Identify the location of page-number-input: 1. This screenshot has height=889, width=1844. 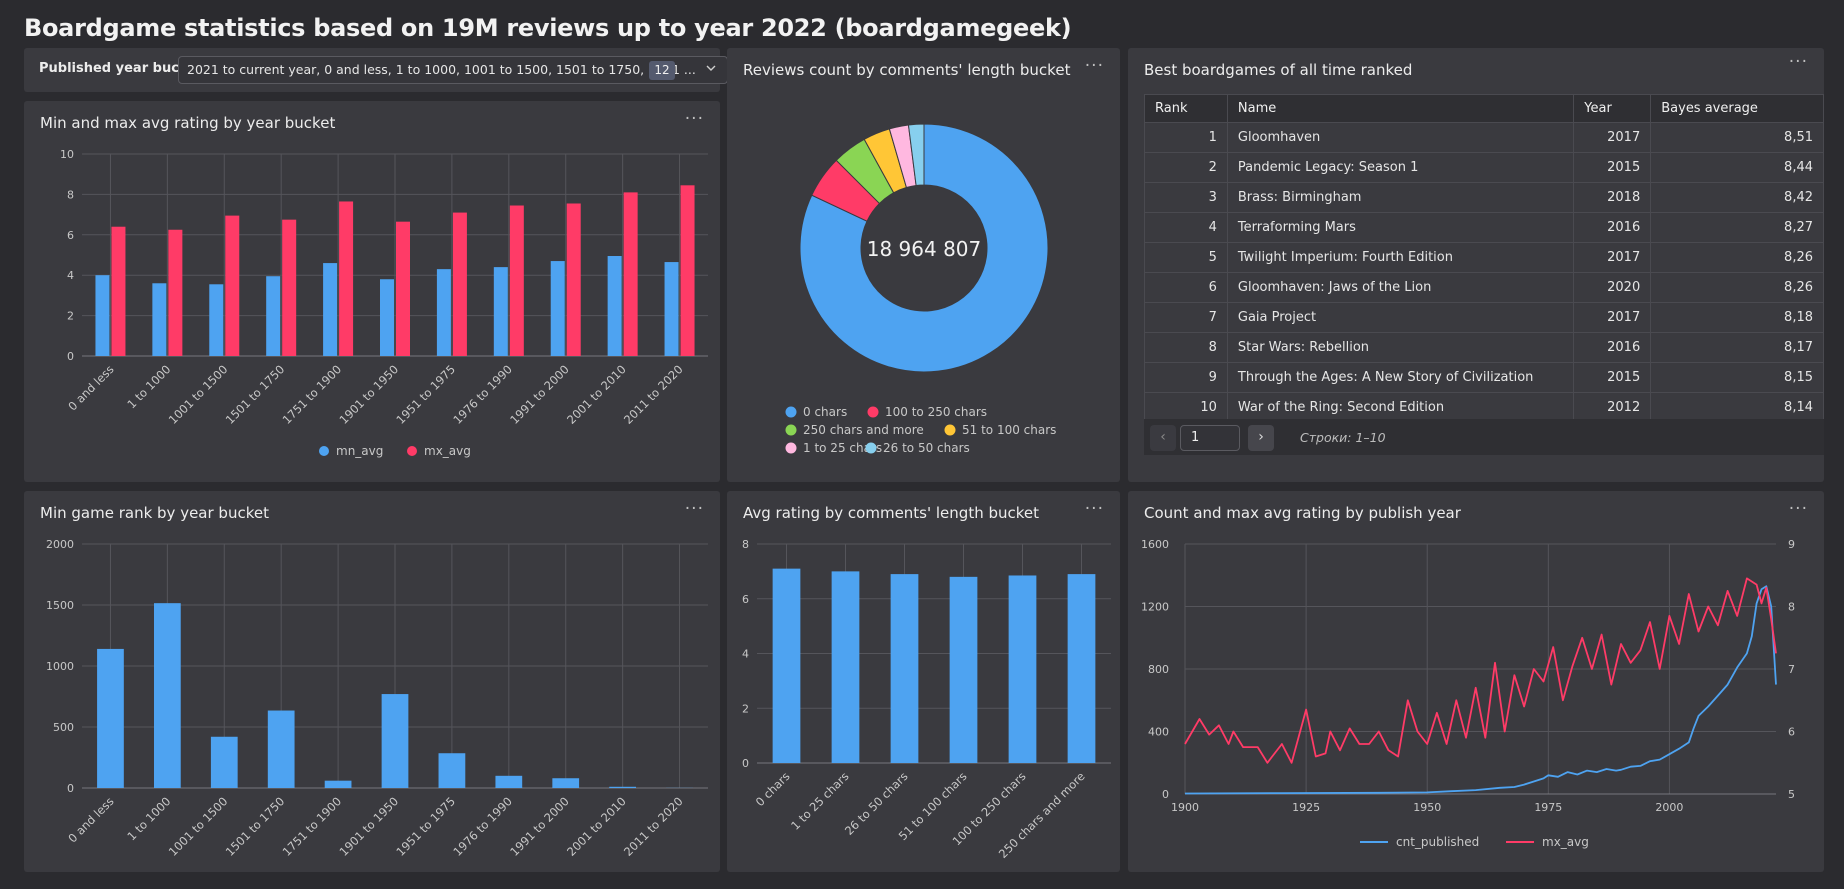
(1210, 438).